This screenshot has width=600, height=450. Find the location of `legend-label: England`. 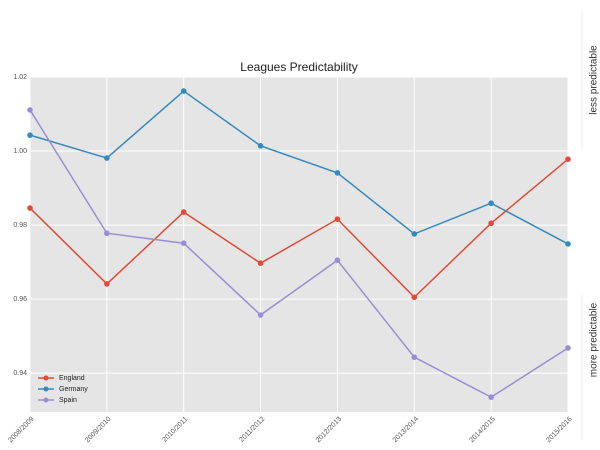

legend-label: England is located at coordinates (72, 378).